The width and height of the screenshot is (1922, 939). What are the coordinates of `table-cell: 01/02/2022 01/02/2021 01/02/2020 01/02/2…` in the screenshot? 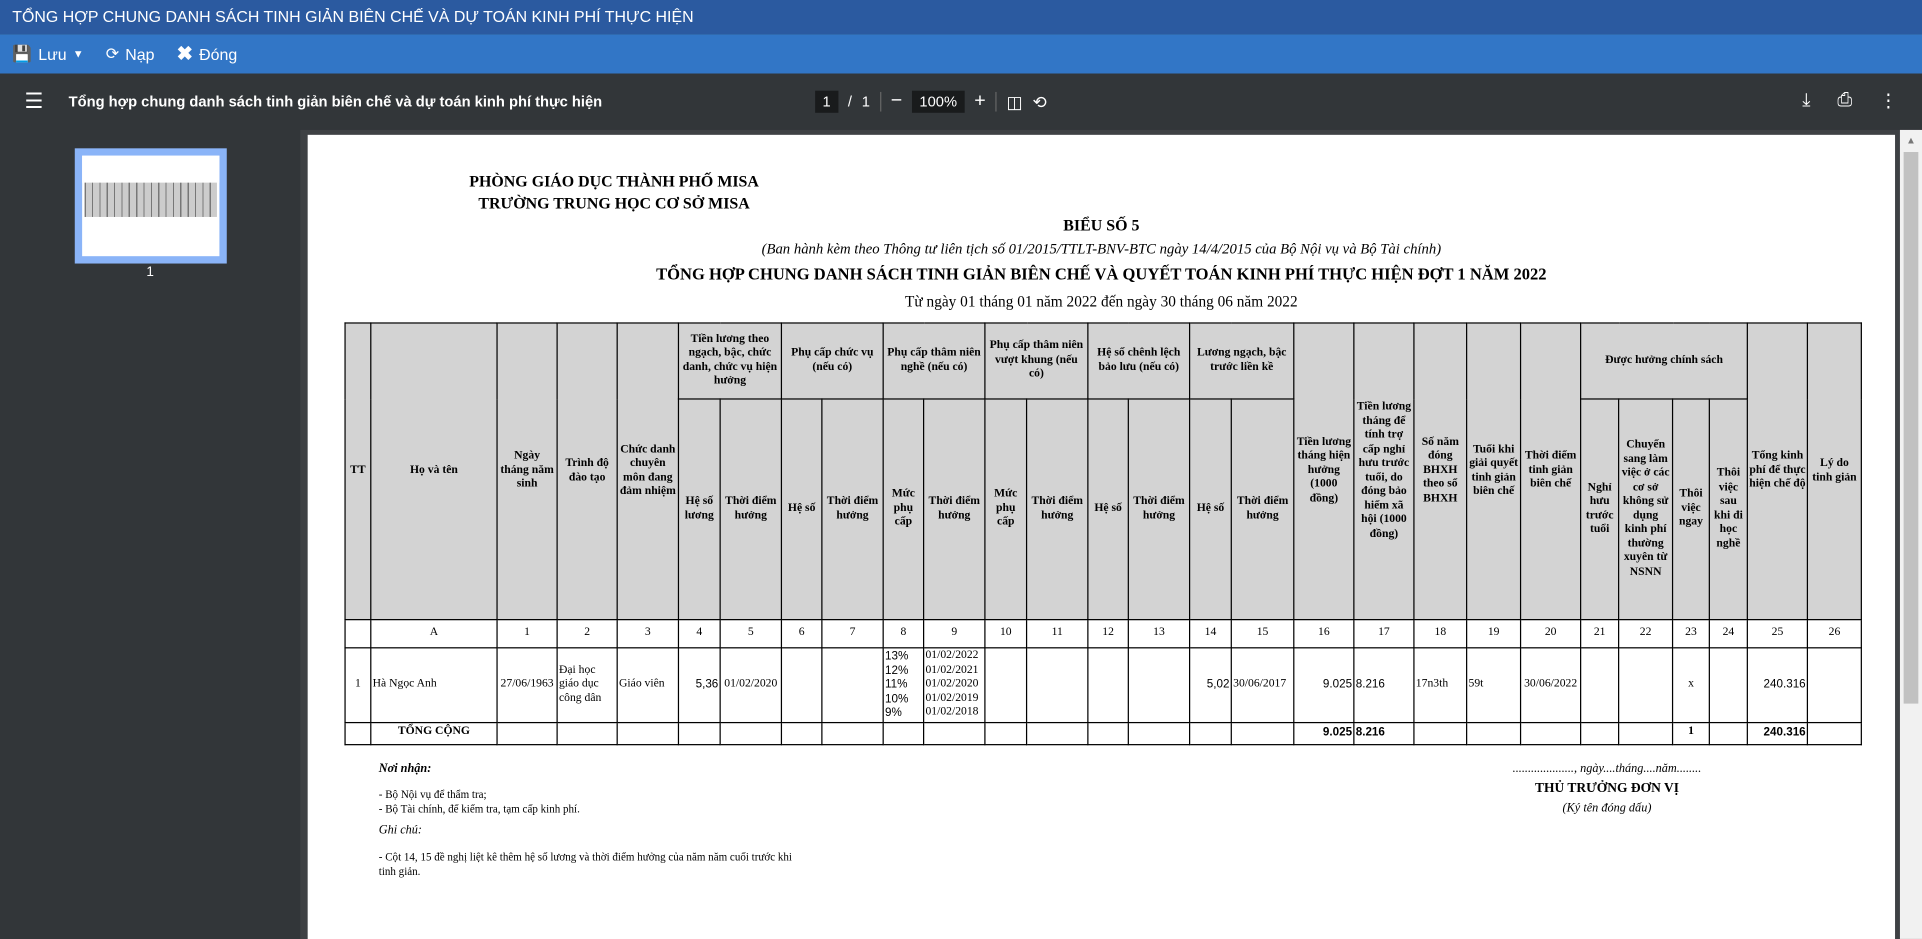 It's located at (954, 685).